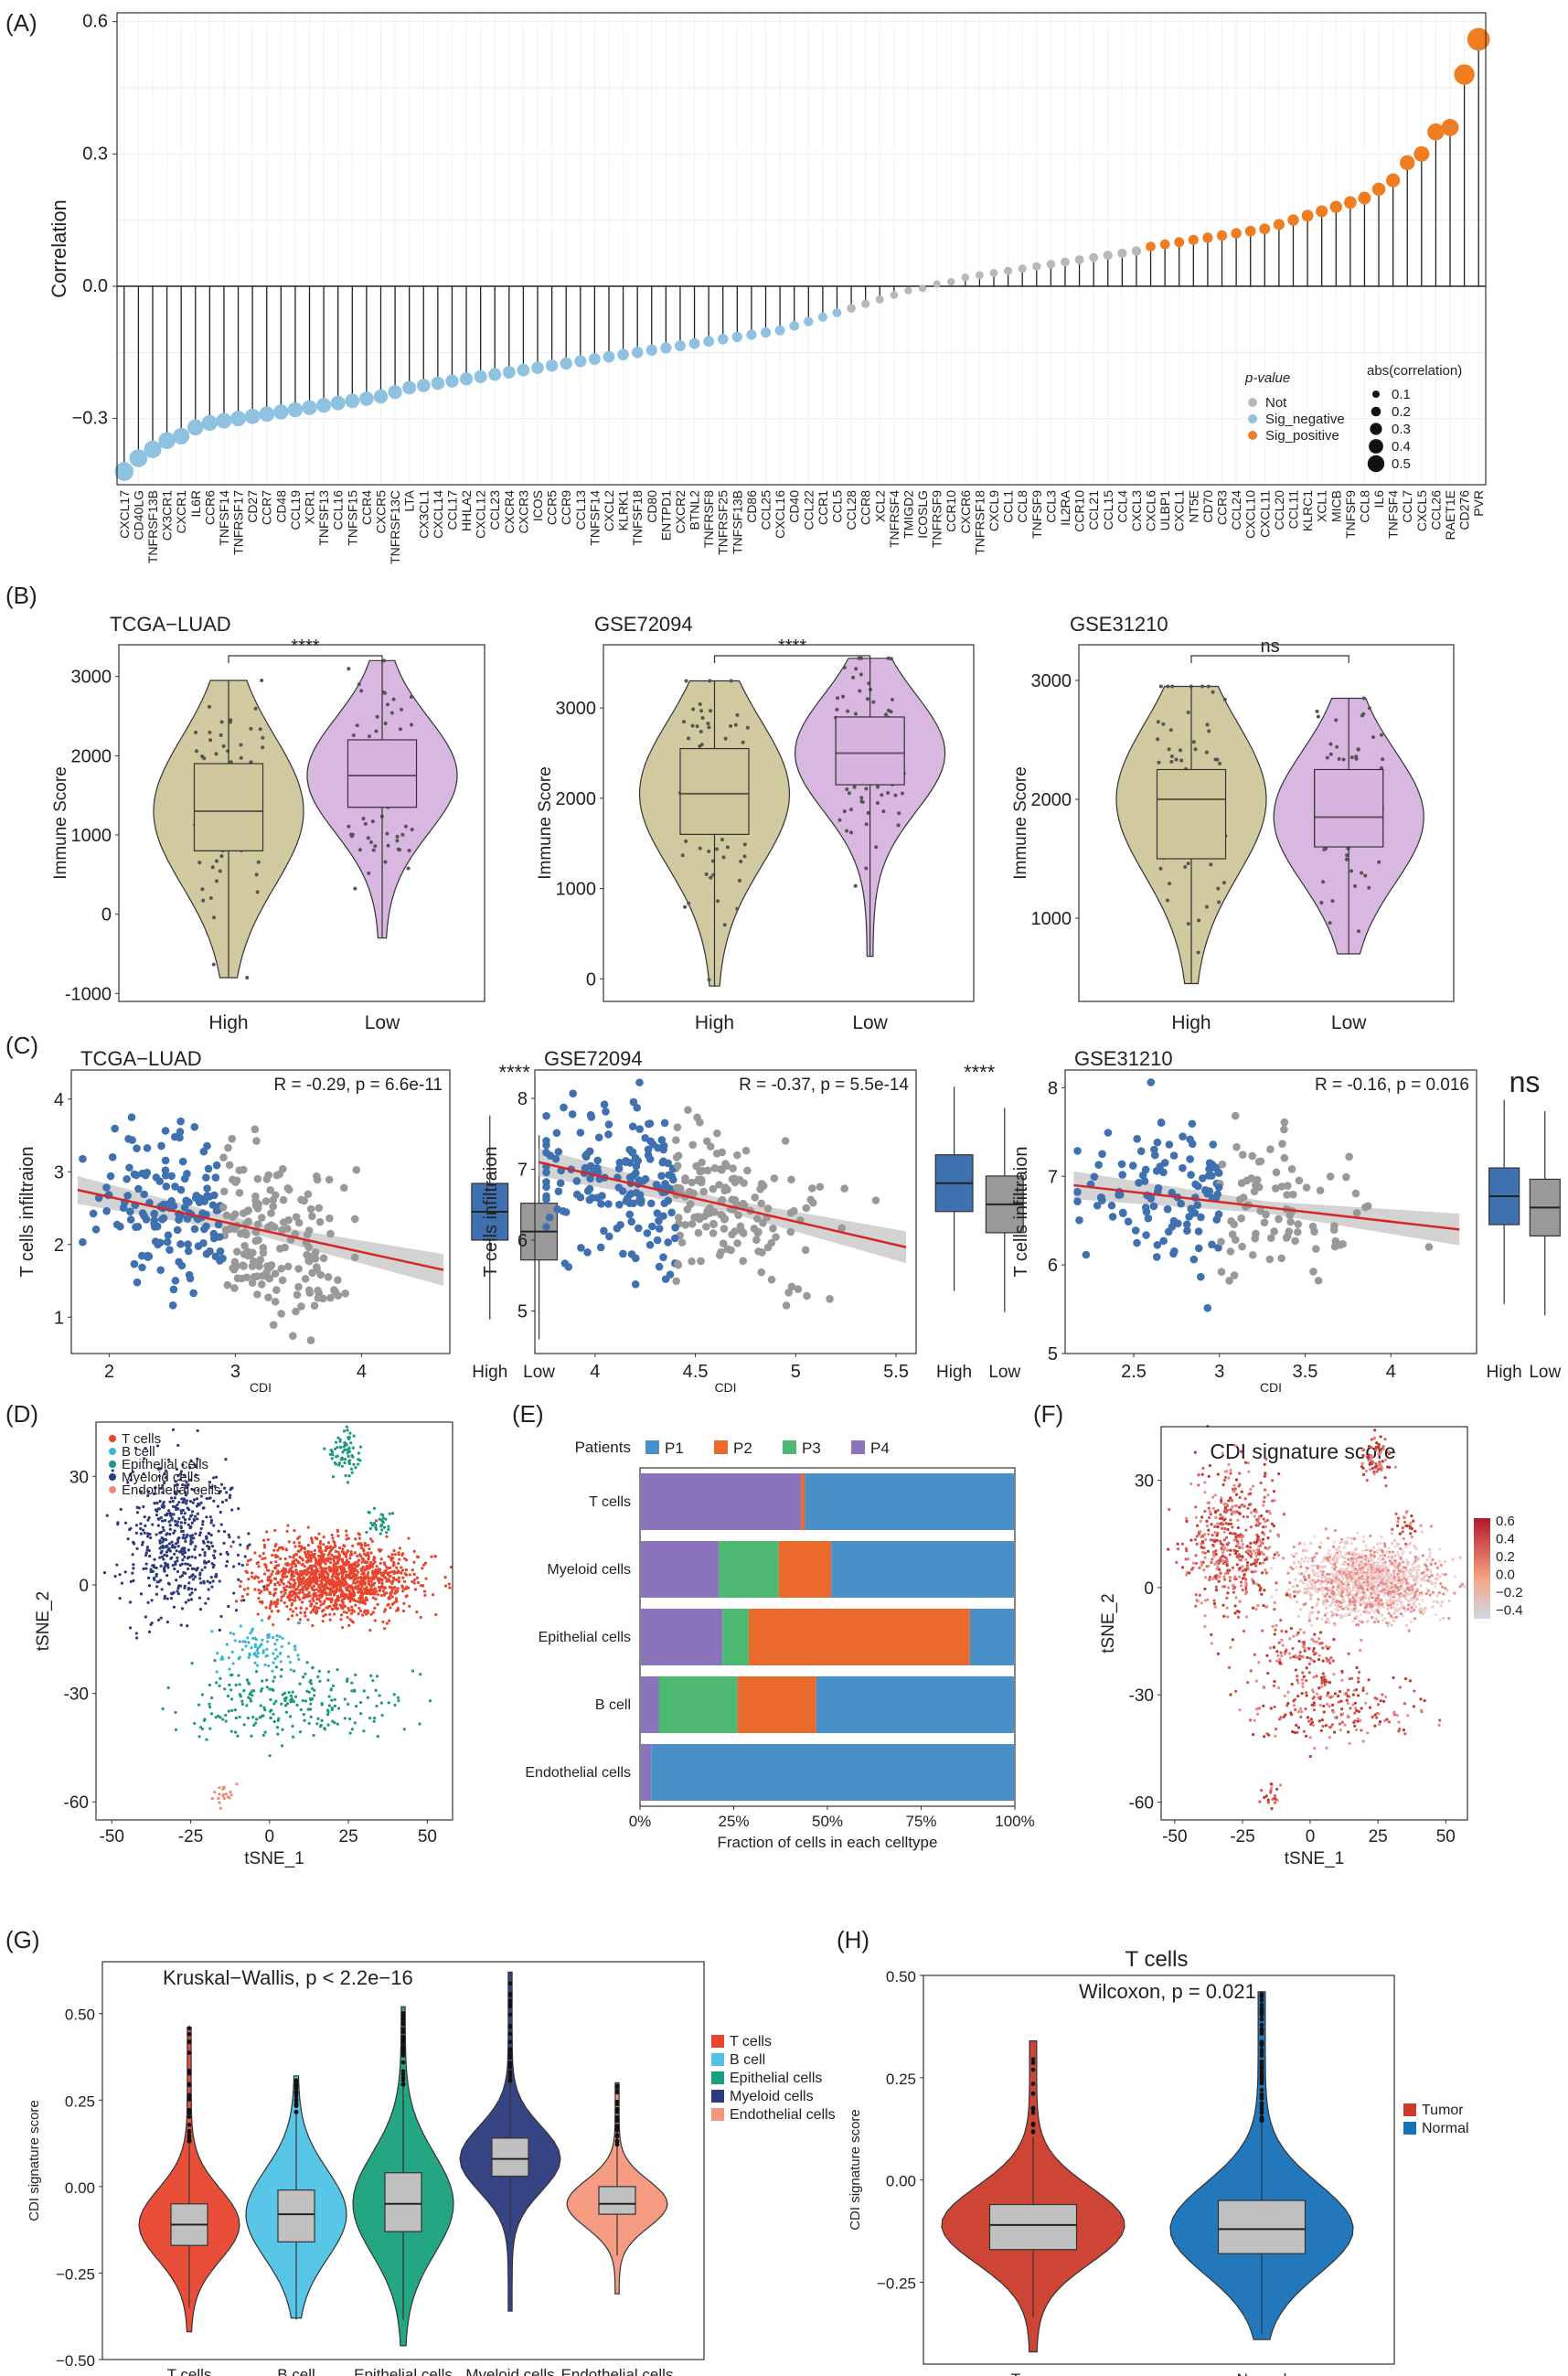  I want to click on x-tick-label: XCL1, so click(1322, 506).